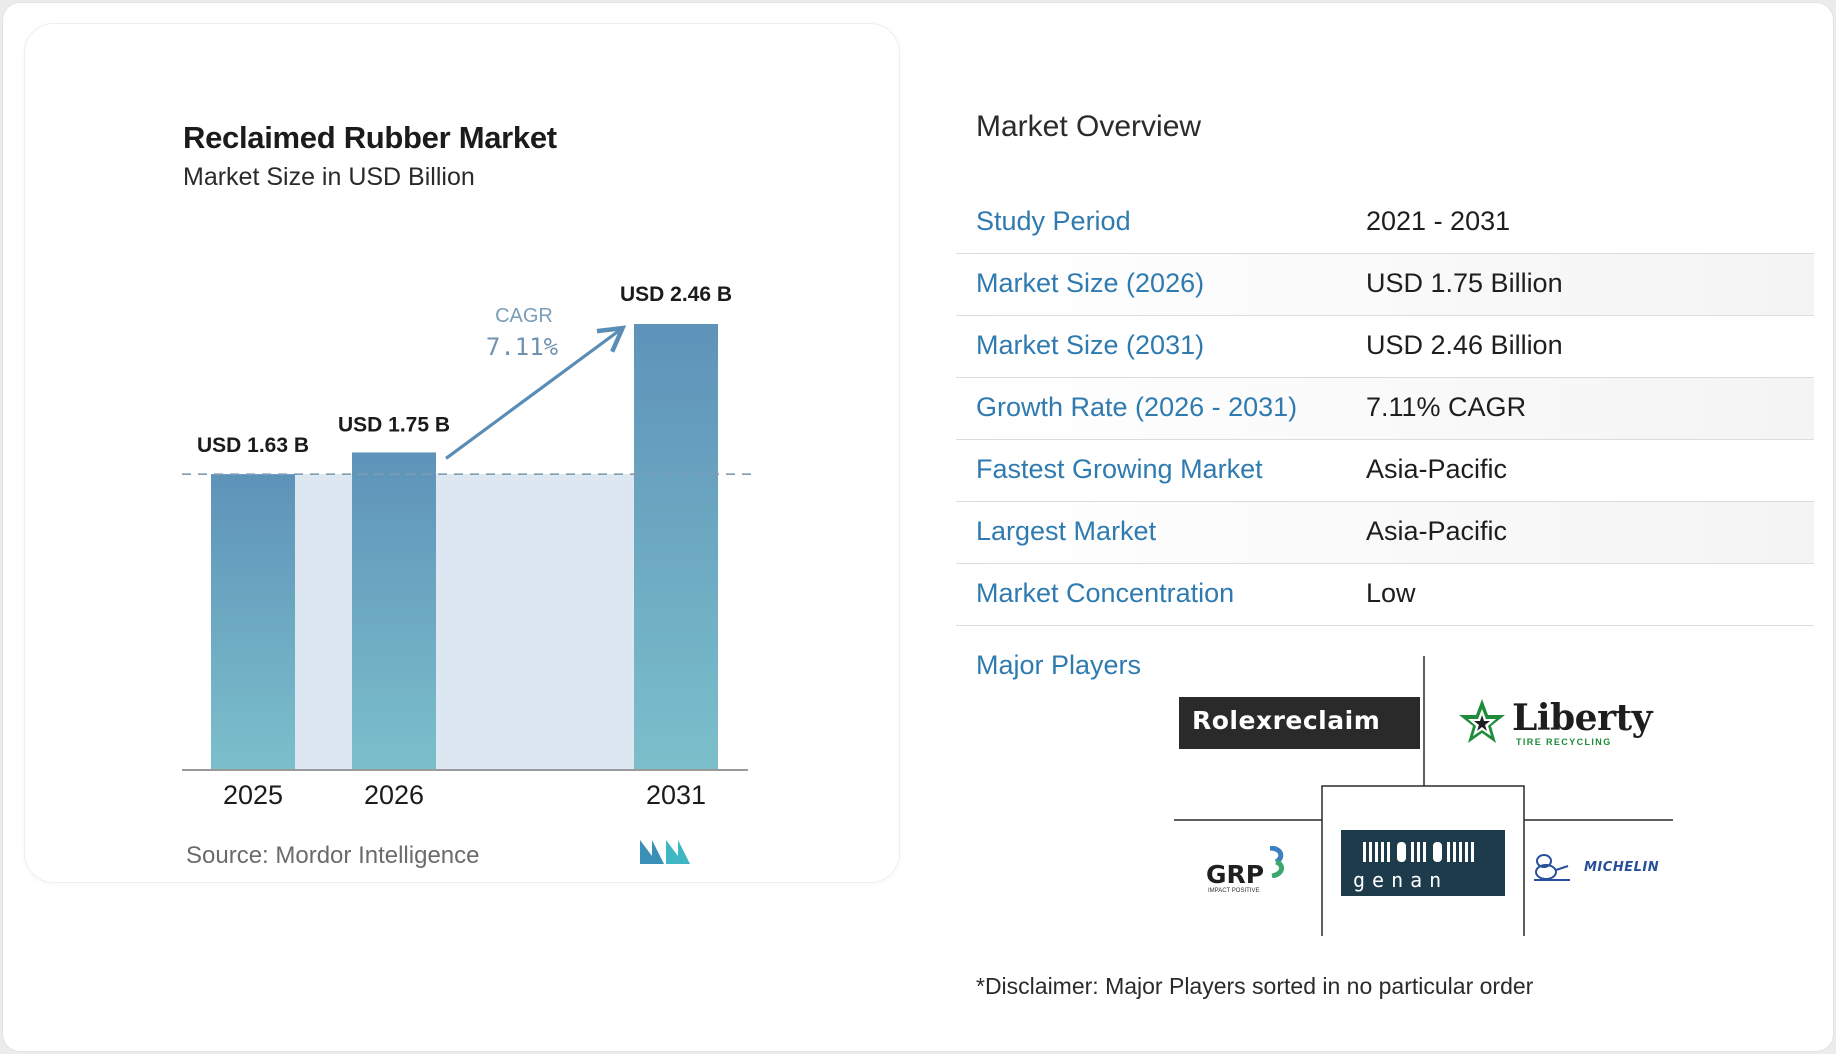 The height and width of the screenshot is (1054, 1836). Describe the element at coordinates (1234, 891) in the screenshot. I see `grp-subtext: IMPACT POSITIVE` at that location.